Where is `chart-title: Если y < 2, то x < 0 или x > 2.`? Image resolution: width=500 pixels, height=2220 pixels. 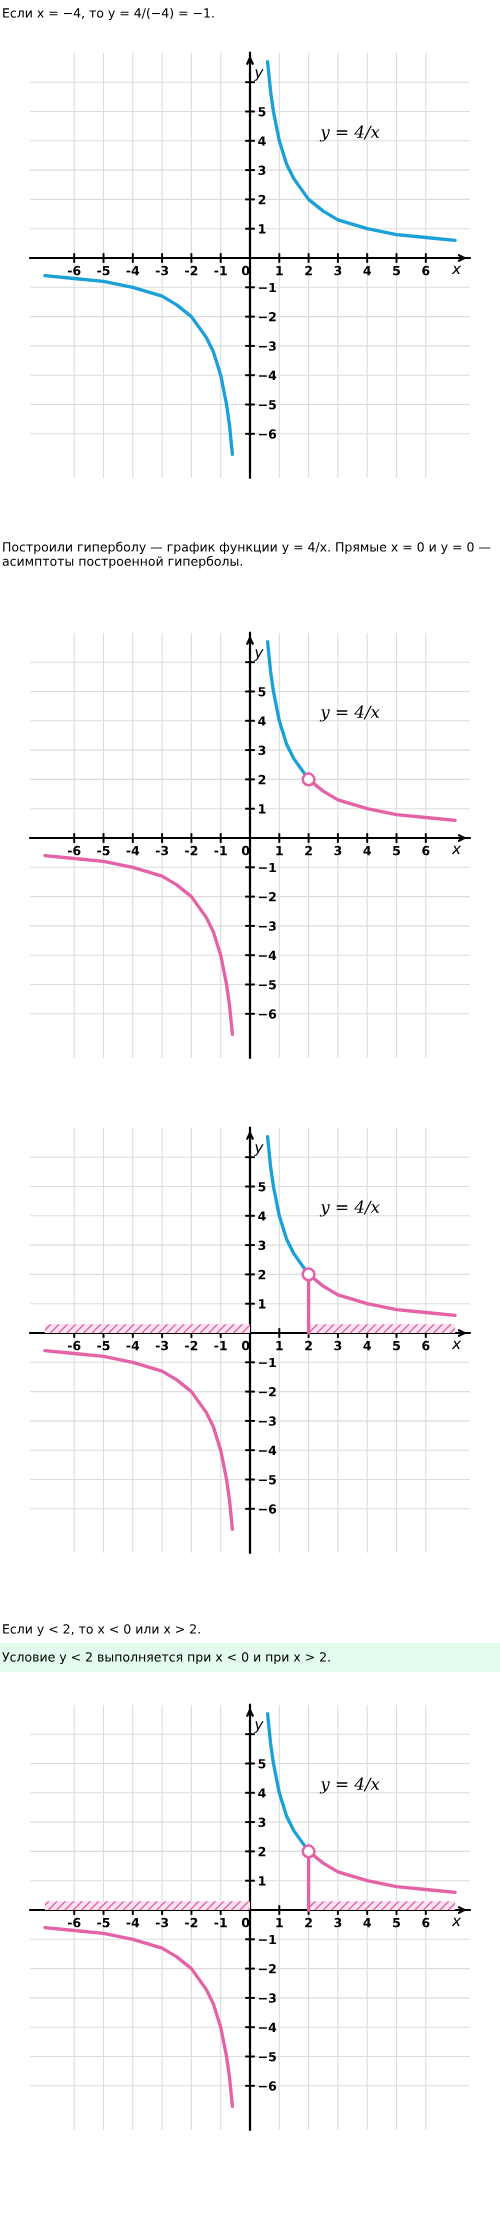 chart-title: Если y < 2, то x < 0 или x > 2. is located at coordinates (101, 1630).